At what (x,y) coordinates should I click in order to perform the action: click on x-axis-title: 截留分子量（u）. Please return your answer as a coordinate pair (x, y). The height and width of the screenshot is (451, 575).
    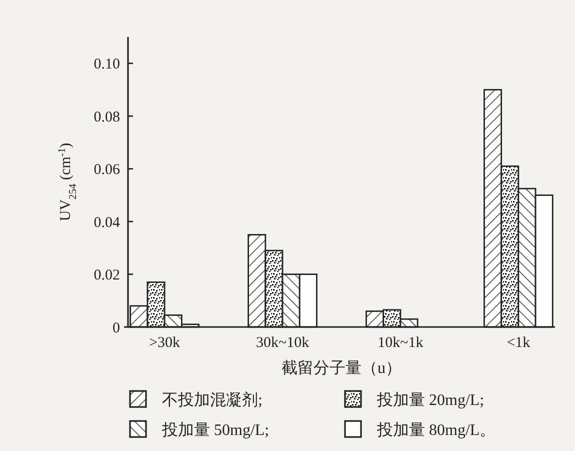
    Looking at the image, I should click on (342, 368).